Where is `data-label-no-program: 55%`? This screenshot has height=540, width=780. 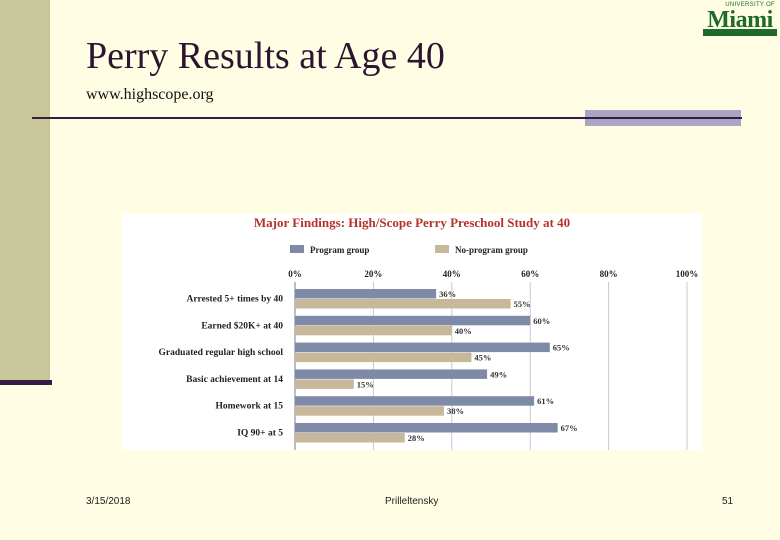
data-label-no-program: 55% is located at coordinates (522, 304).